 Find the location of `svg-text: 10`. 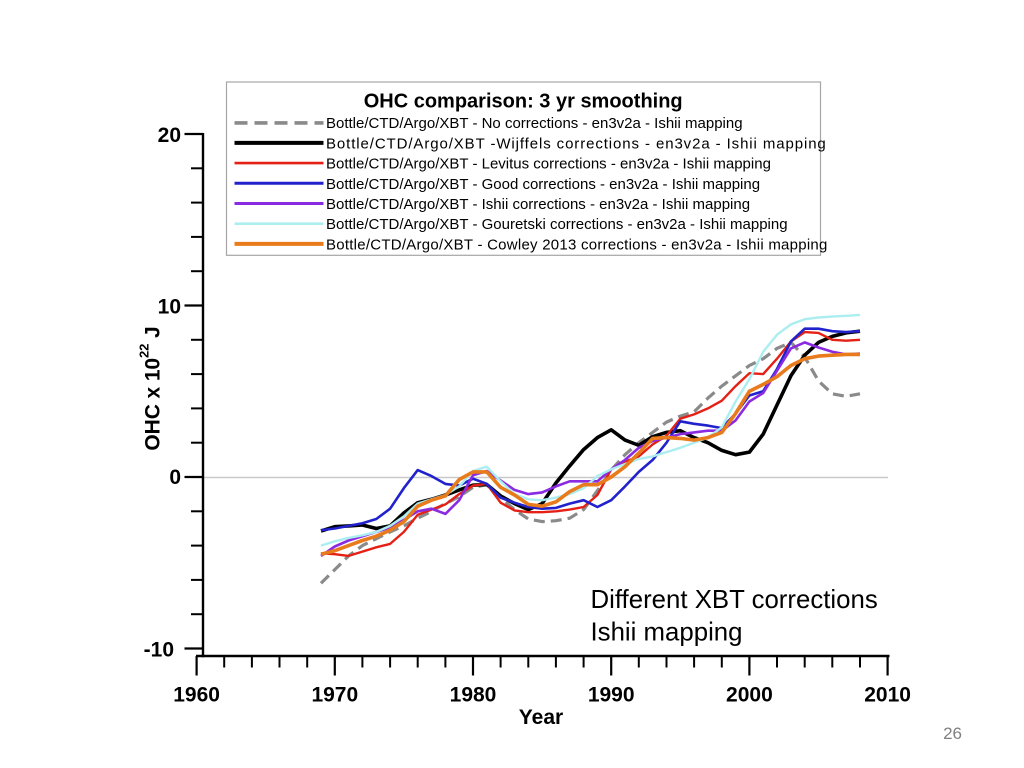

svg-text: 10 is located at coordinates (169, 307).